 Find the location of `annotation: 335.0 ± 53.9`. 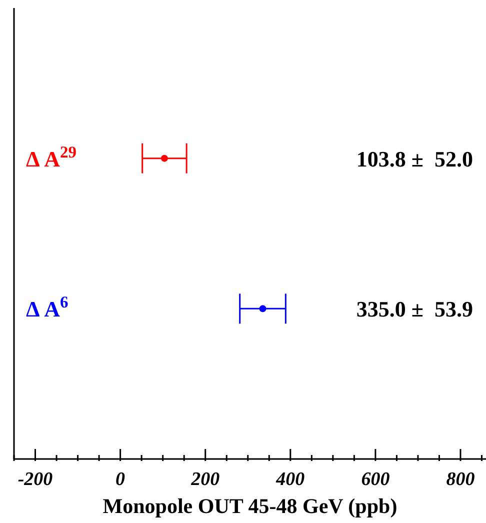

annotation: 335.0 ± 53.9 is located at coordinates (414, 309).